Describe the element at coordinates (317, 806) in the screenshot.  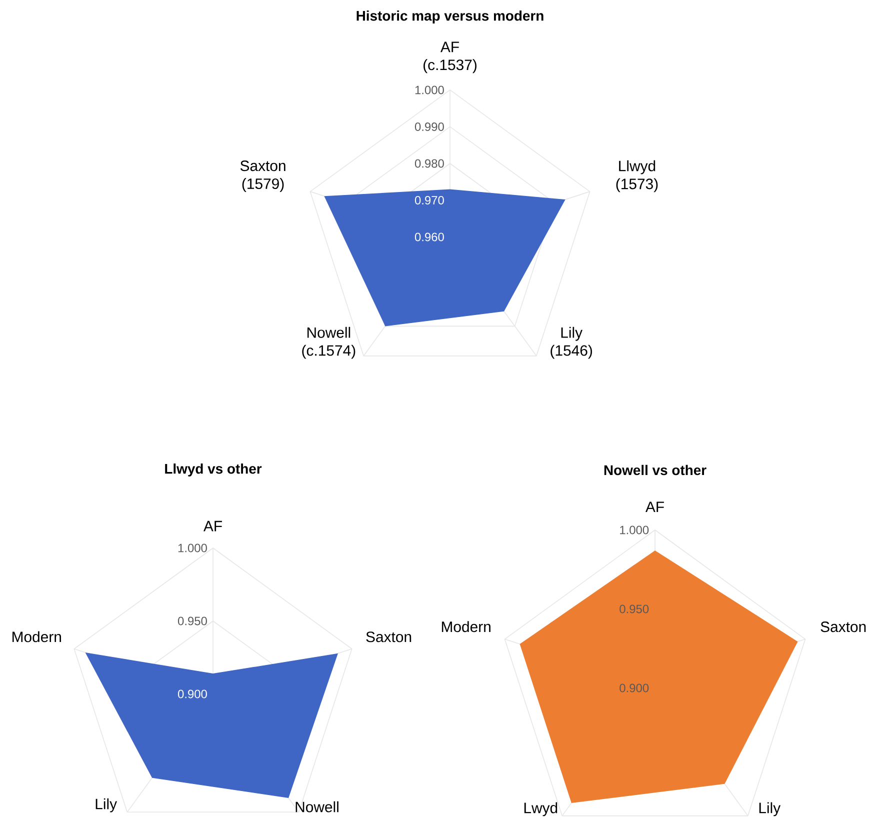
I see `spoke-label: Nowell` at that location.